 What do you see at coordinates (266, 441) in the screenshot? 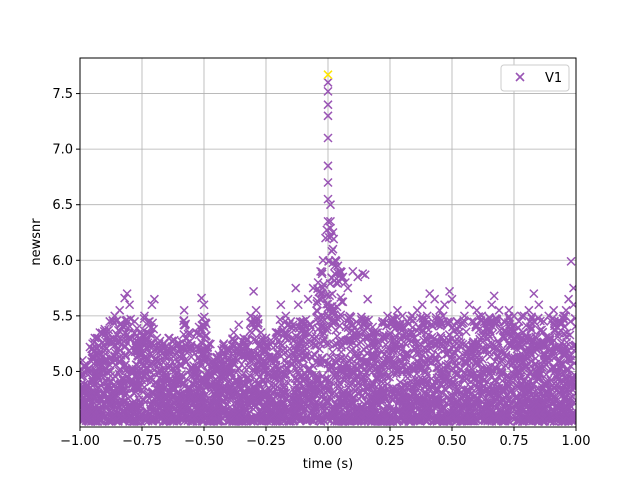
I see `x-tick-label: −0.25` at bounding box center [266, 441].